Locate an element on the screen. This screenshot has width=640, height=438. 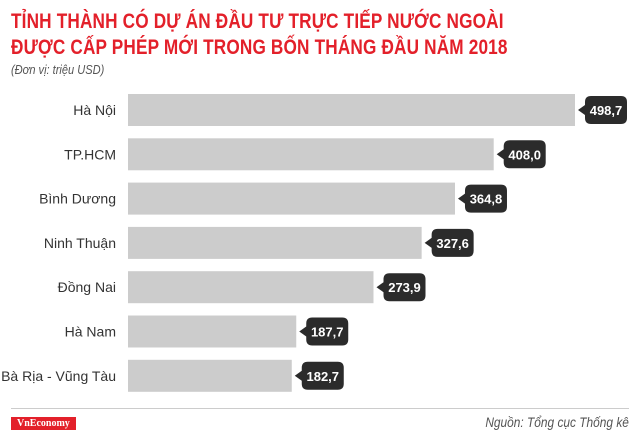
value-label: 498,7 is located at coordinates (606, 110).